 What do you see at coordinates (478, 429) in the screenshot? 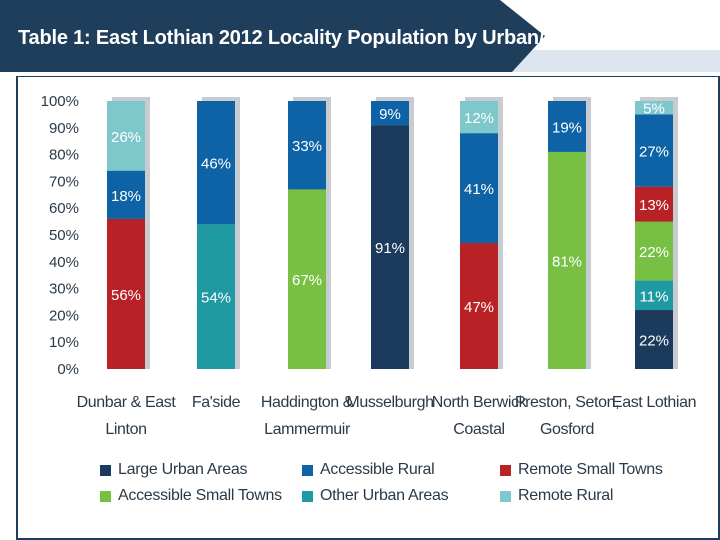
I see `x-tick-label: Coastal` at bounding box center [478, 429].